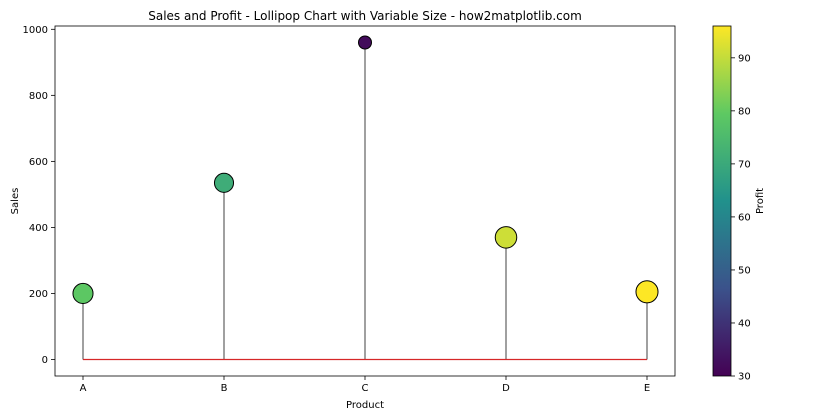 This screenshot has height=420, width=840. I want to click on x-axis-ticks: A B C D E, so click(365, 385).